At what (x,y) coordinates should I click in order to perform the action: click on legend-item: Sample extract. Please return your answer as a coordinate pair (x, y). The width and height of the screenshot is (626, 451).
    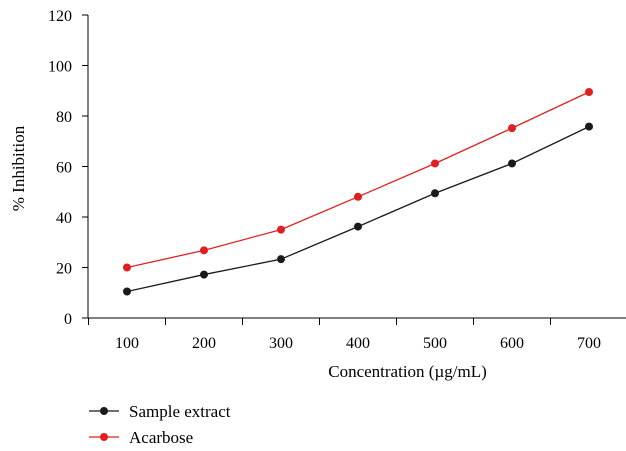
    Looking at the image, I should click on (160, 411).